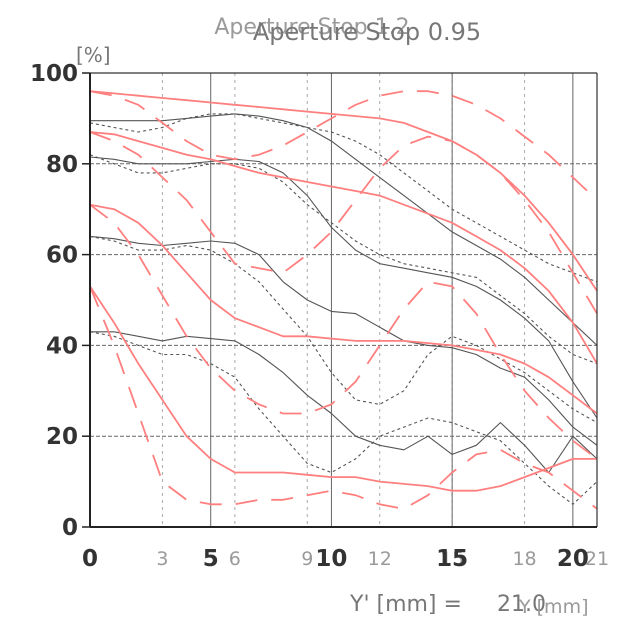  I want to click on x-tick-label-minor: 21, so click(597, 559).